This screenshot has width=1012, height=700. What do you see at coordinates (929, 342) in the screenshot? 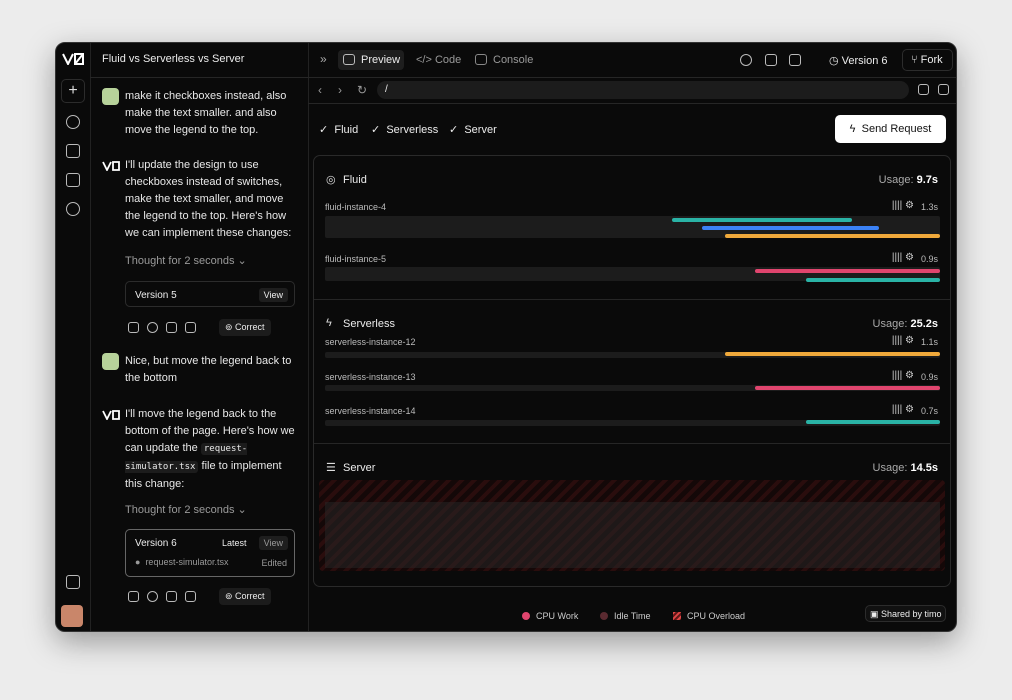
I see `instance-time: 1.1s` at bounding box center [929, 342].